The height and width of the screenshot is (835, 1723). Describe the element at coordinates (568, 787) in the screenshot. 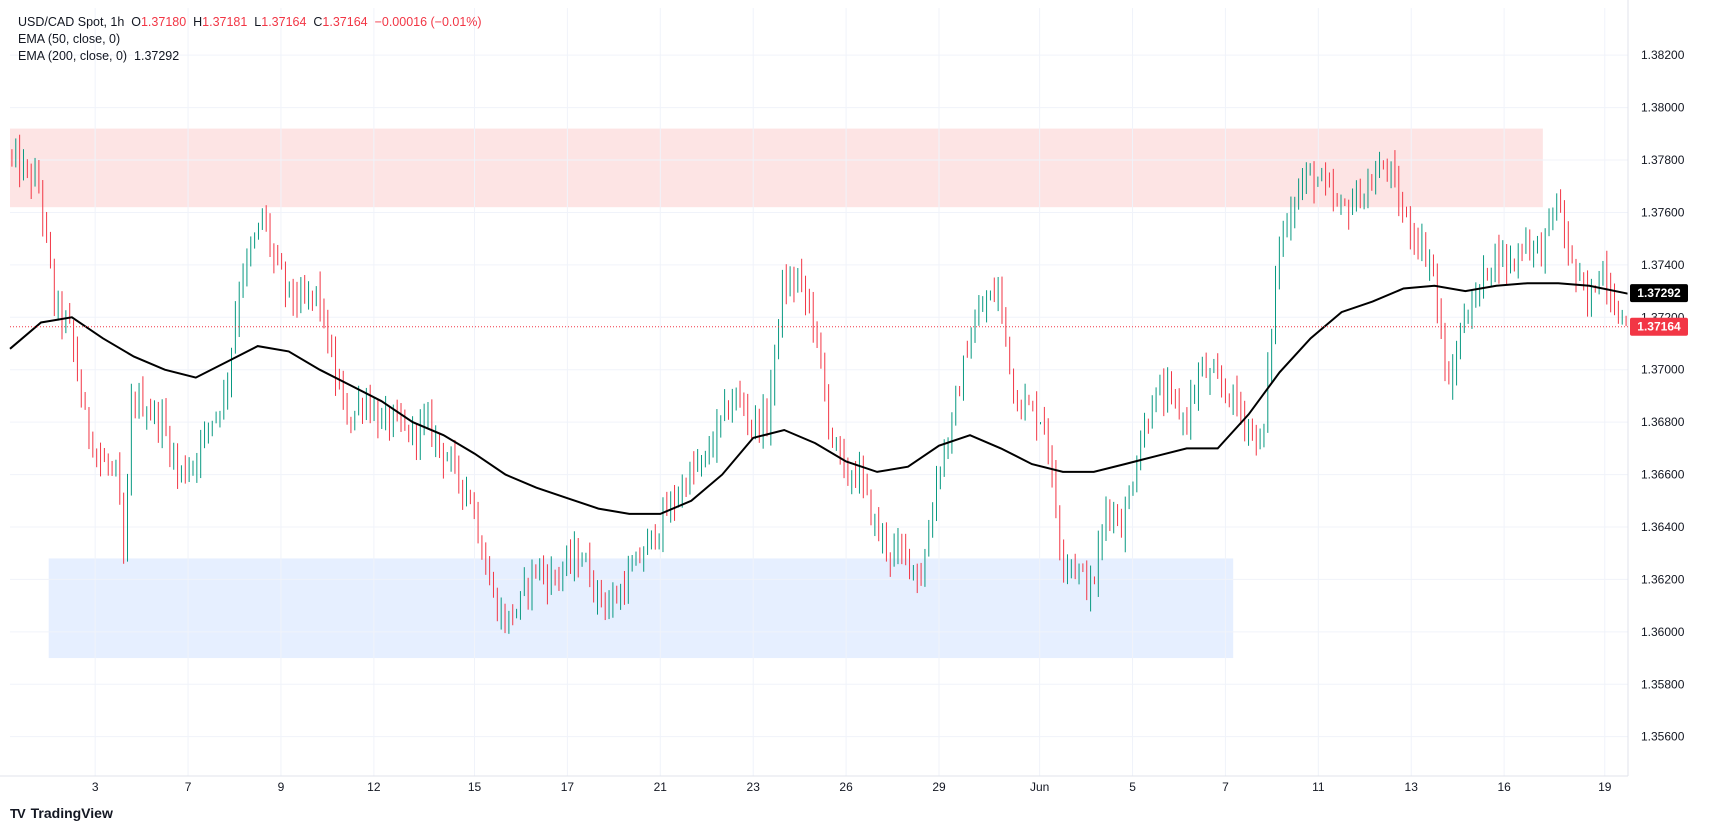

I see `x-tick-label: 17` at that location.